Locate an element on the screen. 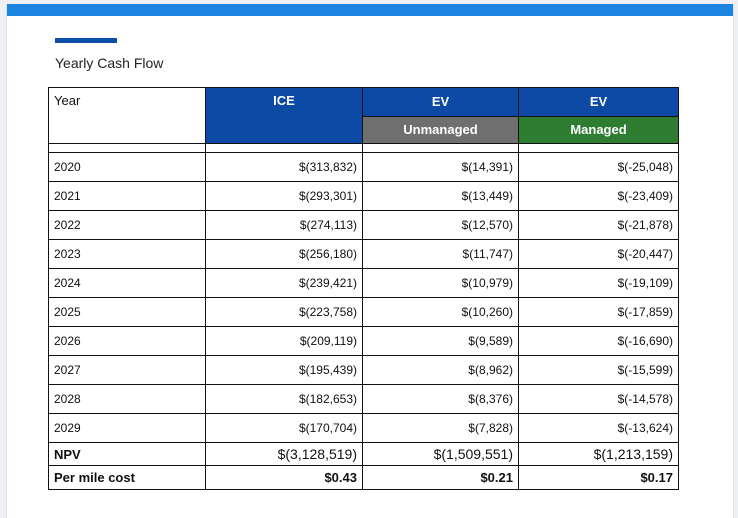  ice-cell: $(209,119) is located at coordinates (284, 341).